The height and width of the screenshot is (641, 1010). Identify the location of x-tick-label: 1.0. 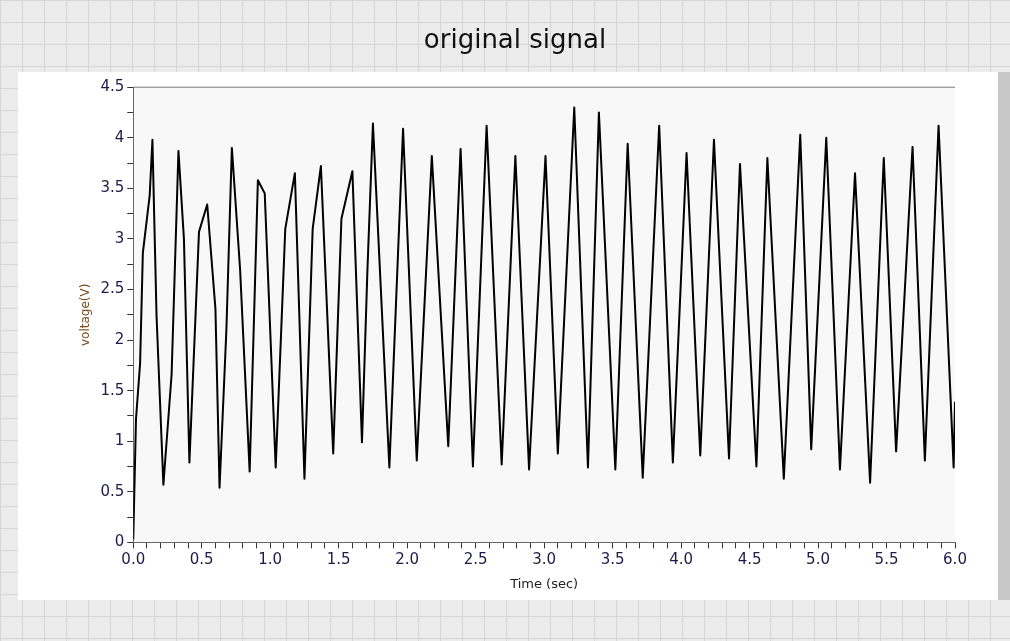
(270, 559).